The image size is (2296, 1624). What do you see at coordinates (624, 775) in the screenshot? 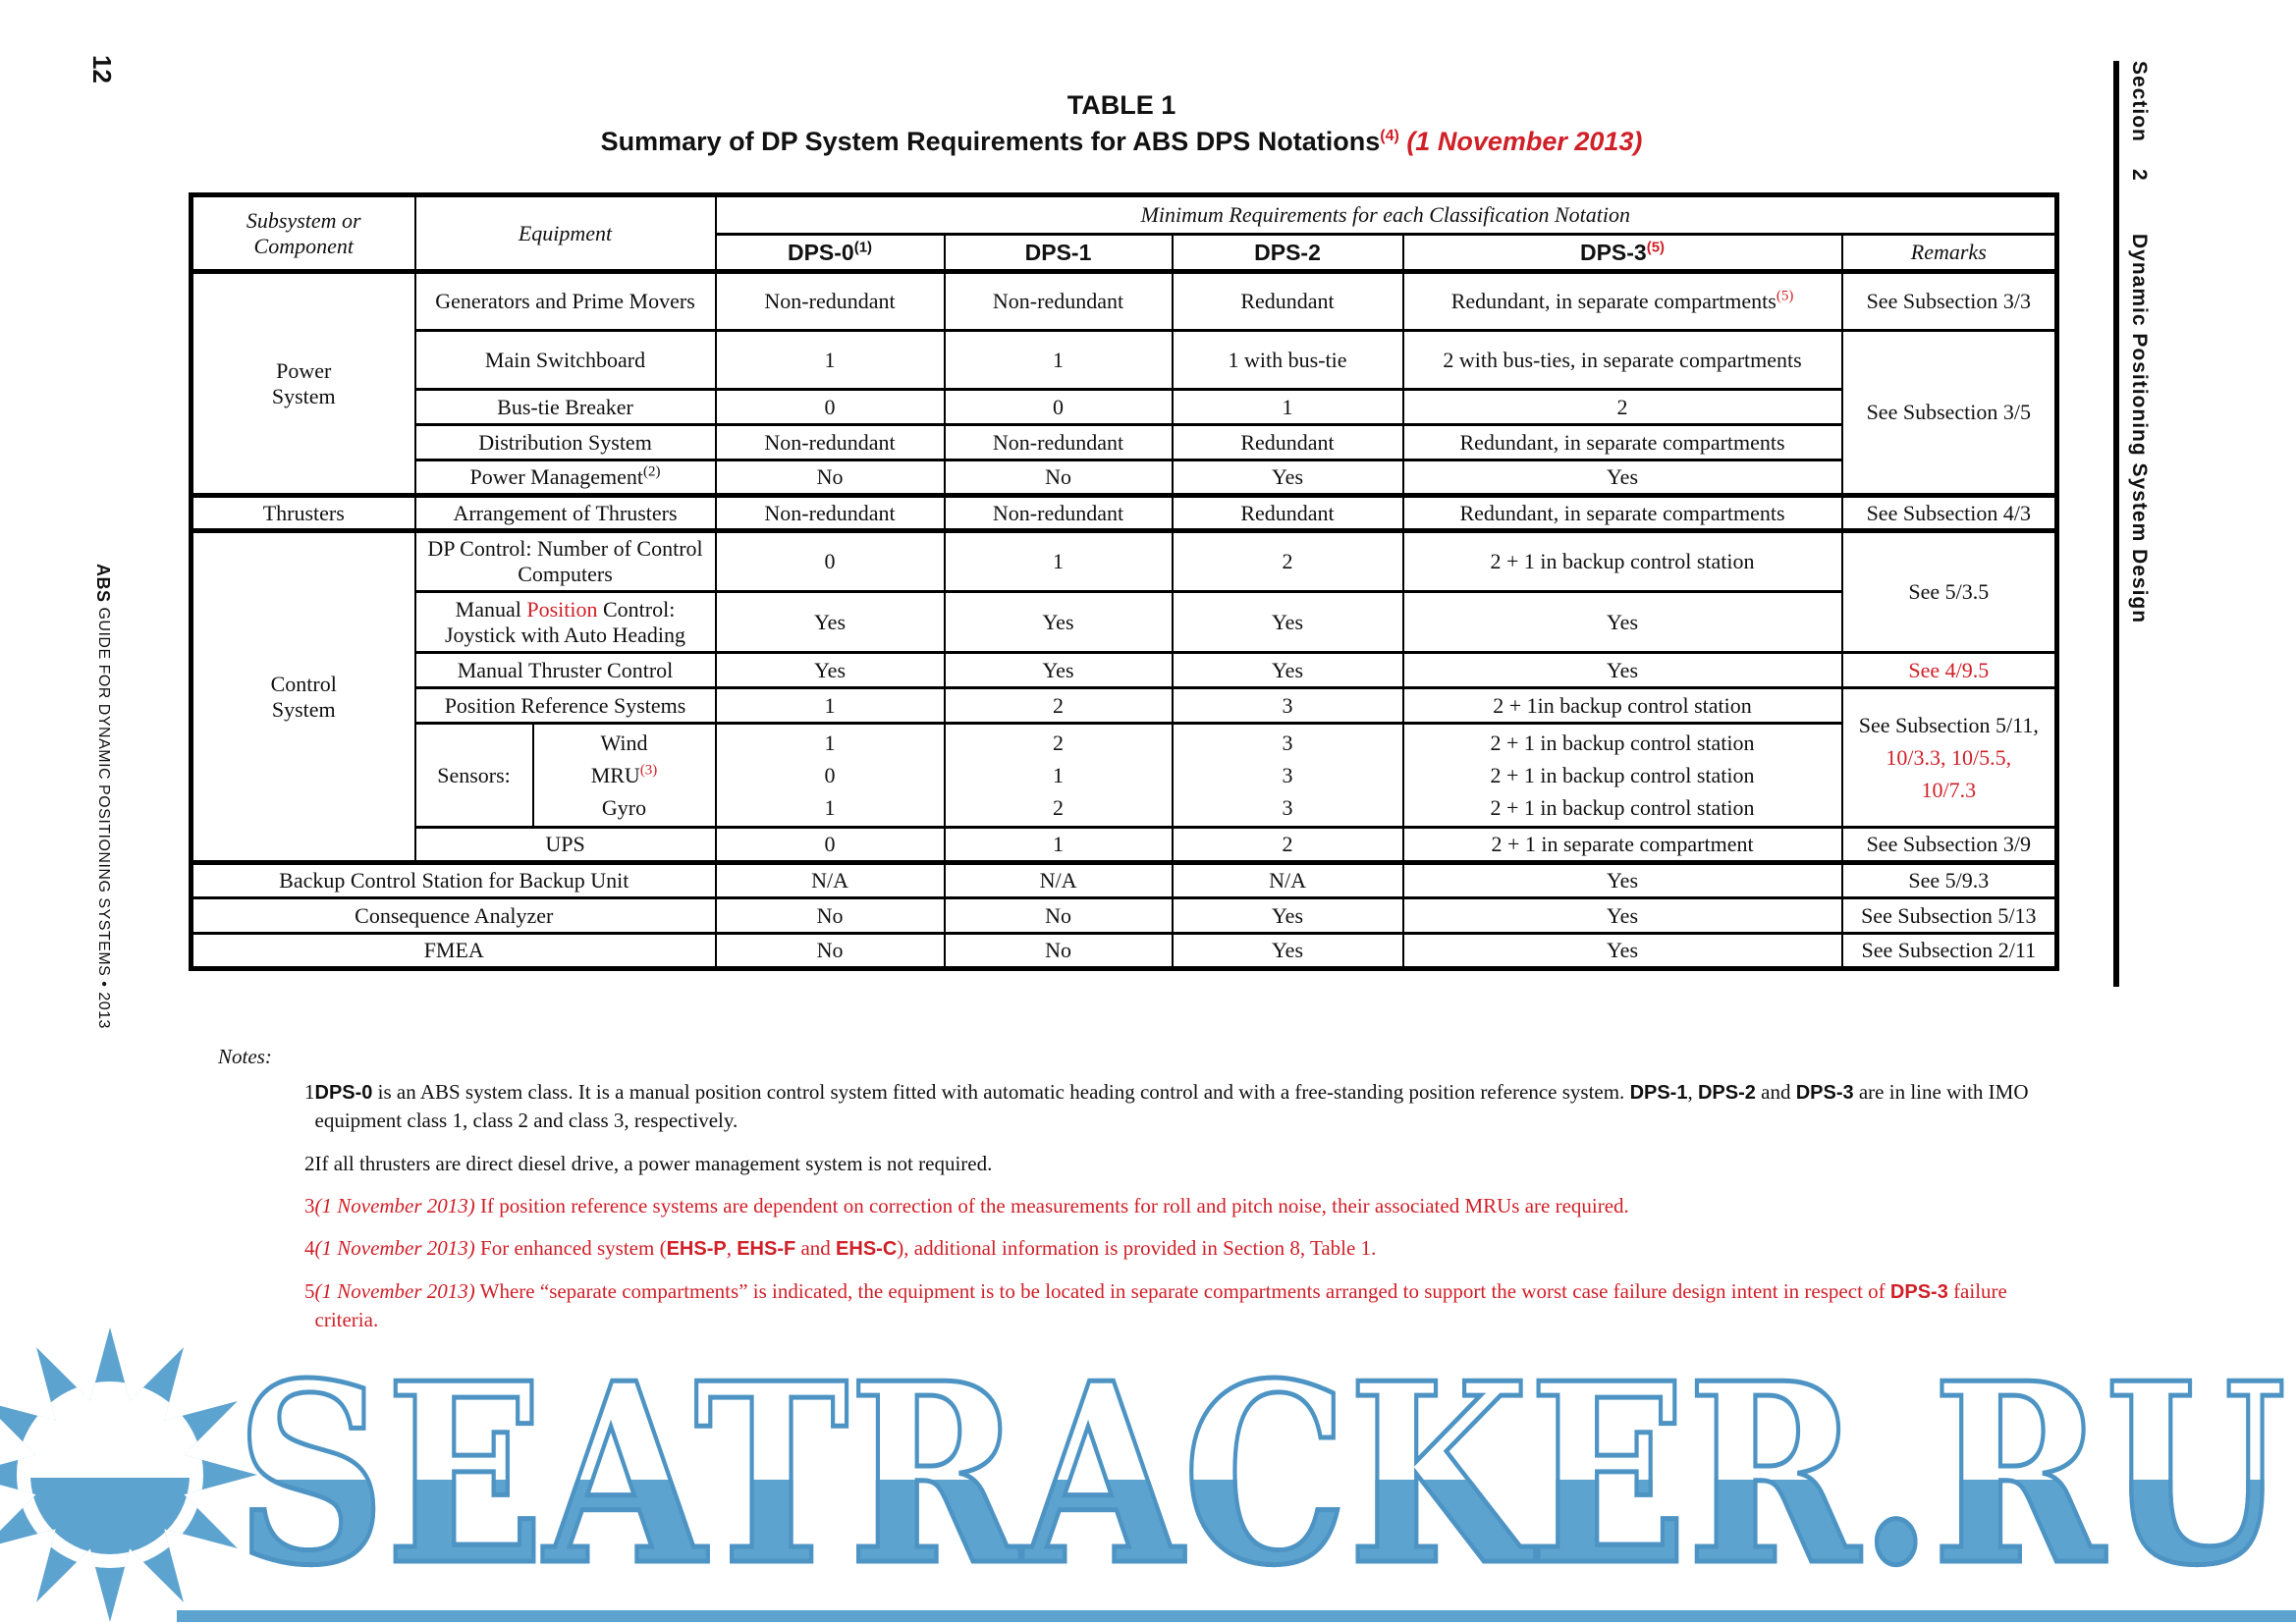
I see `cell-sensor-types: Wind MRU(3) Gyro` at bounding box center [624, 775].